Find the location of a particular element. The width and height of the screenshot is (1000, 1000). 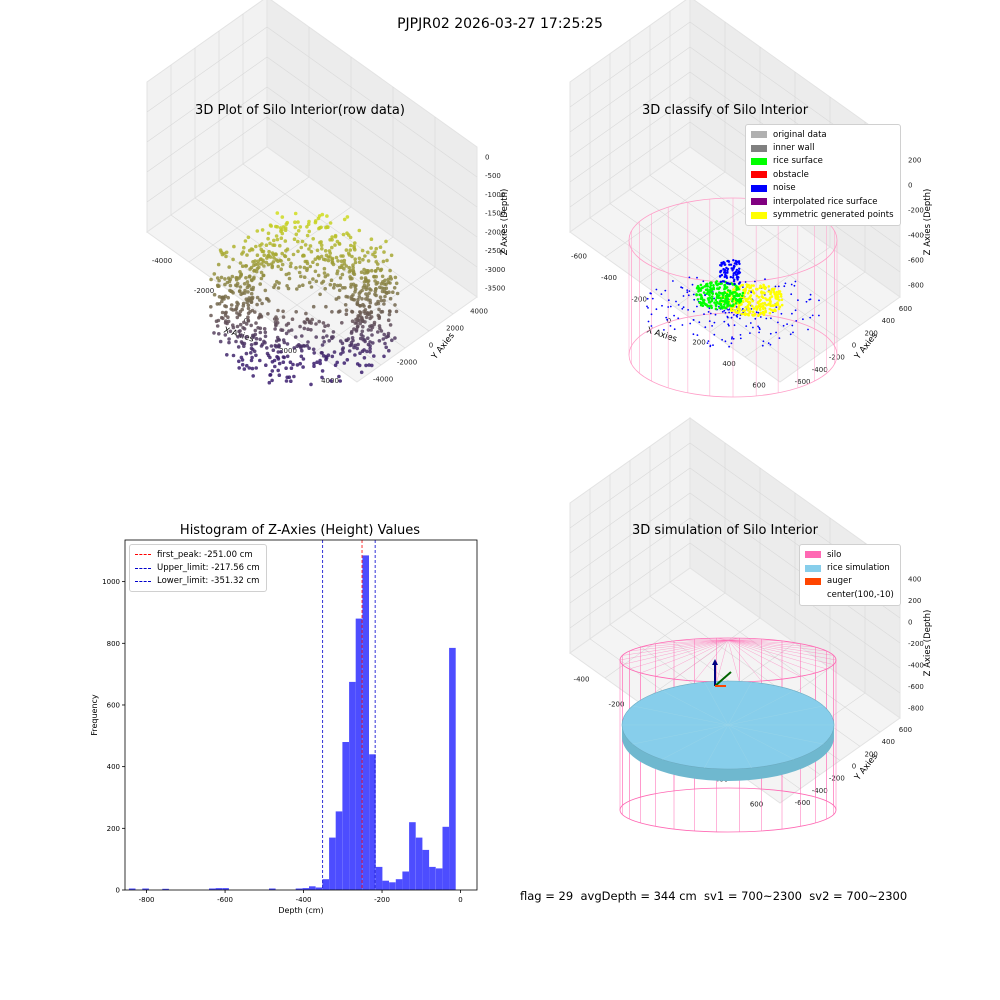

legend-label: Upper_limit: -217.56 cm is located at coordinates (208, 568).